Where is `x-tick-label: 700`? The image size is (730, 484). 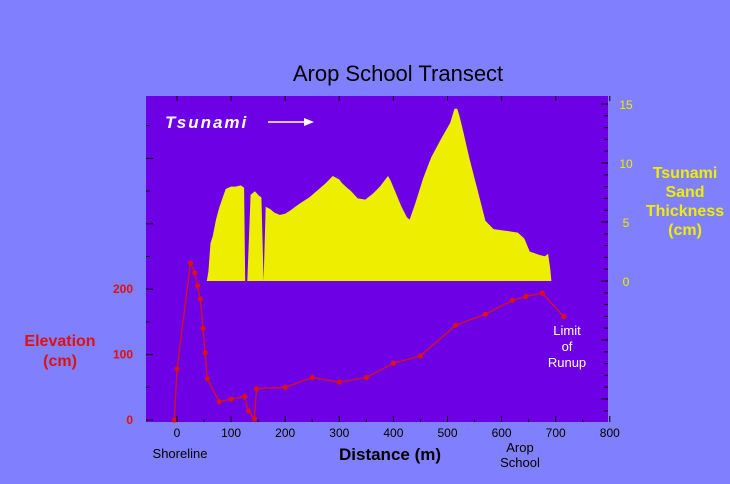 x-tick-label: 700 is located at coordinates (556, 433).